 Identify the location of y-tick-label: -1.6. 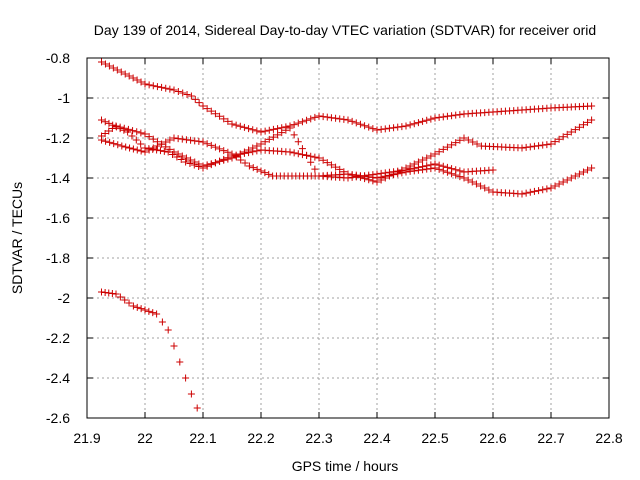
(58, 218).